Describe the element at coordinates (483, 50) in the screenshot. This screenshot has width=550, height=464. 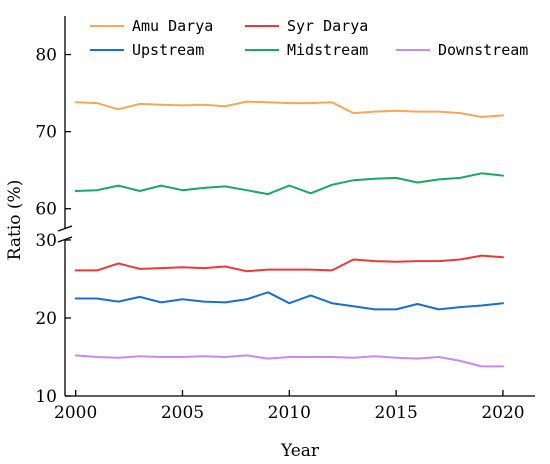
I see `legend-label-downstream: Downstream` at that location.